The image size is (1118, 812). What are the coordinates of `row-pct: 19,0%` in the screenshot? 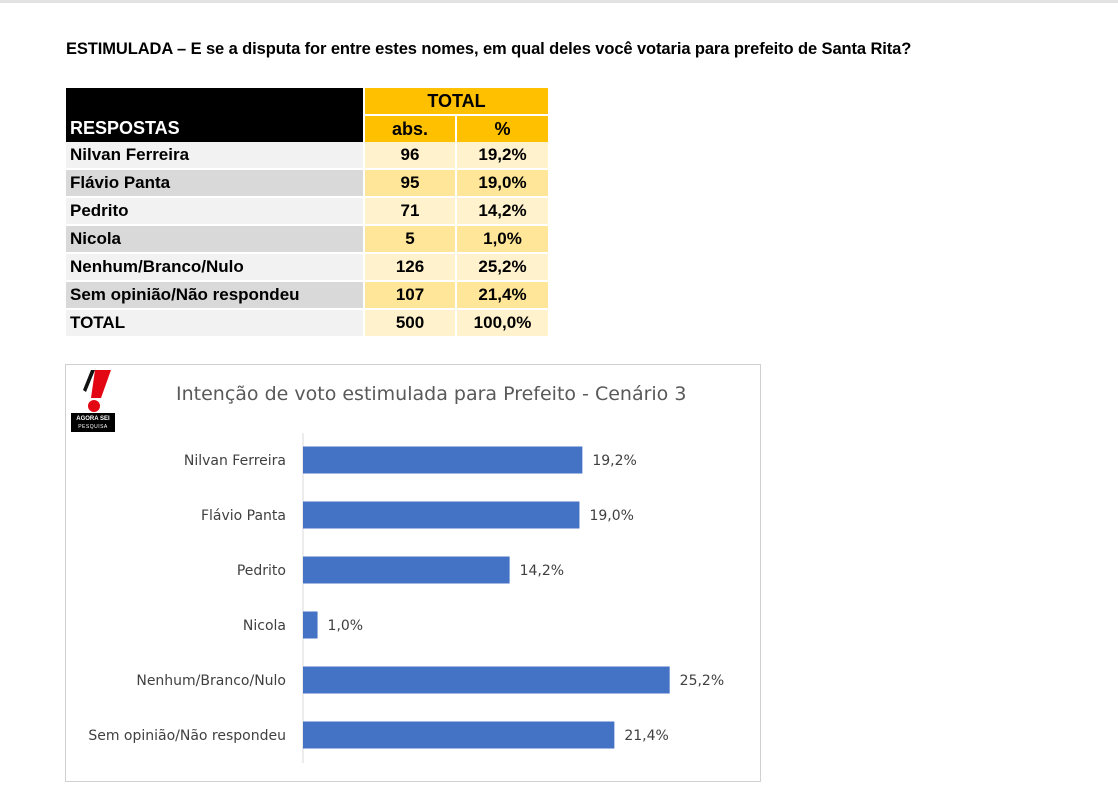 It's located at (502, 183).